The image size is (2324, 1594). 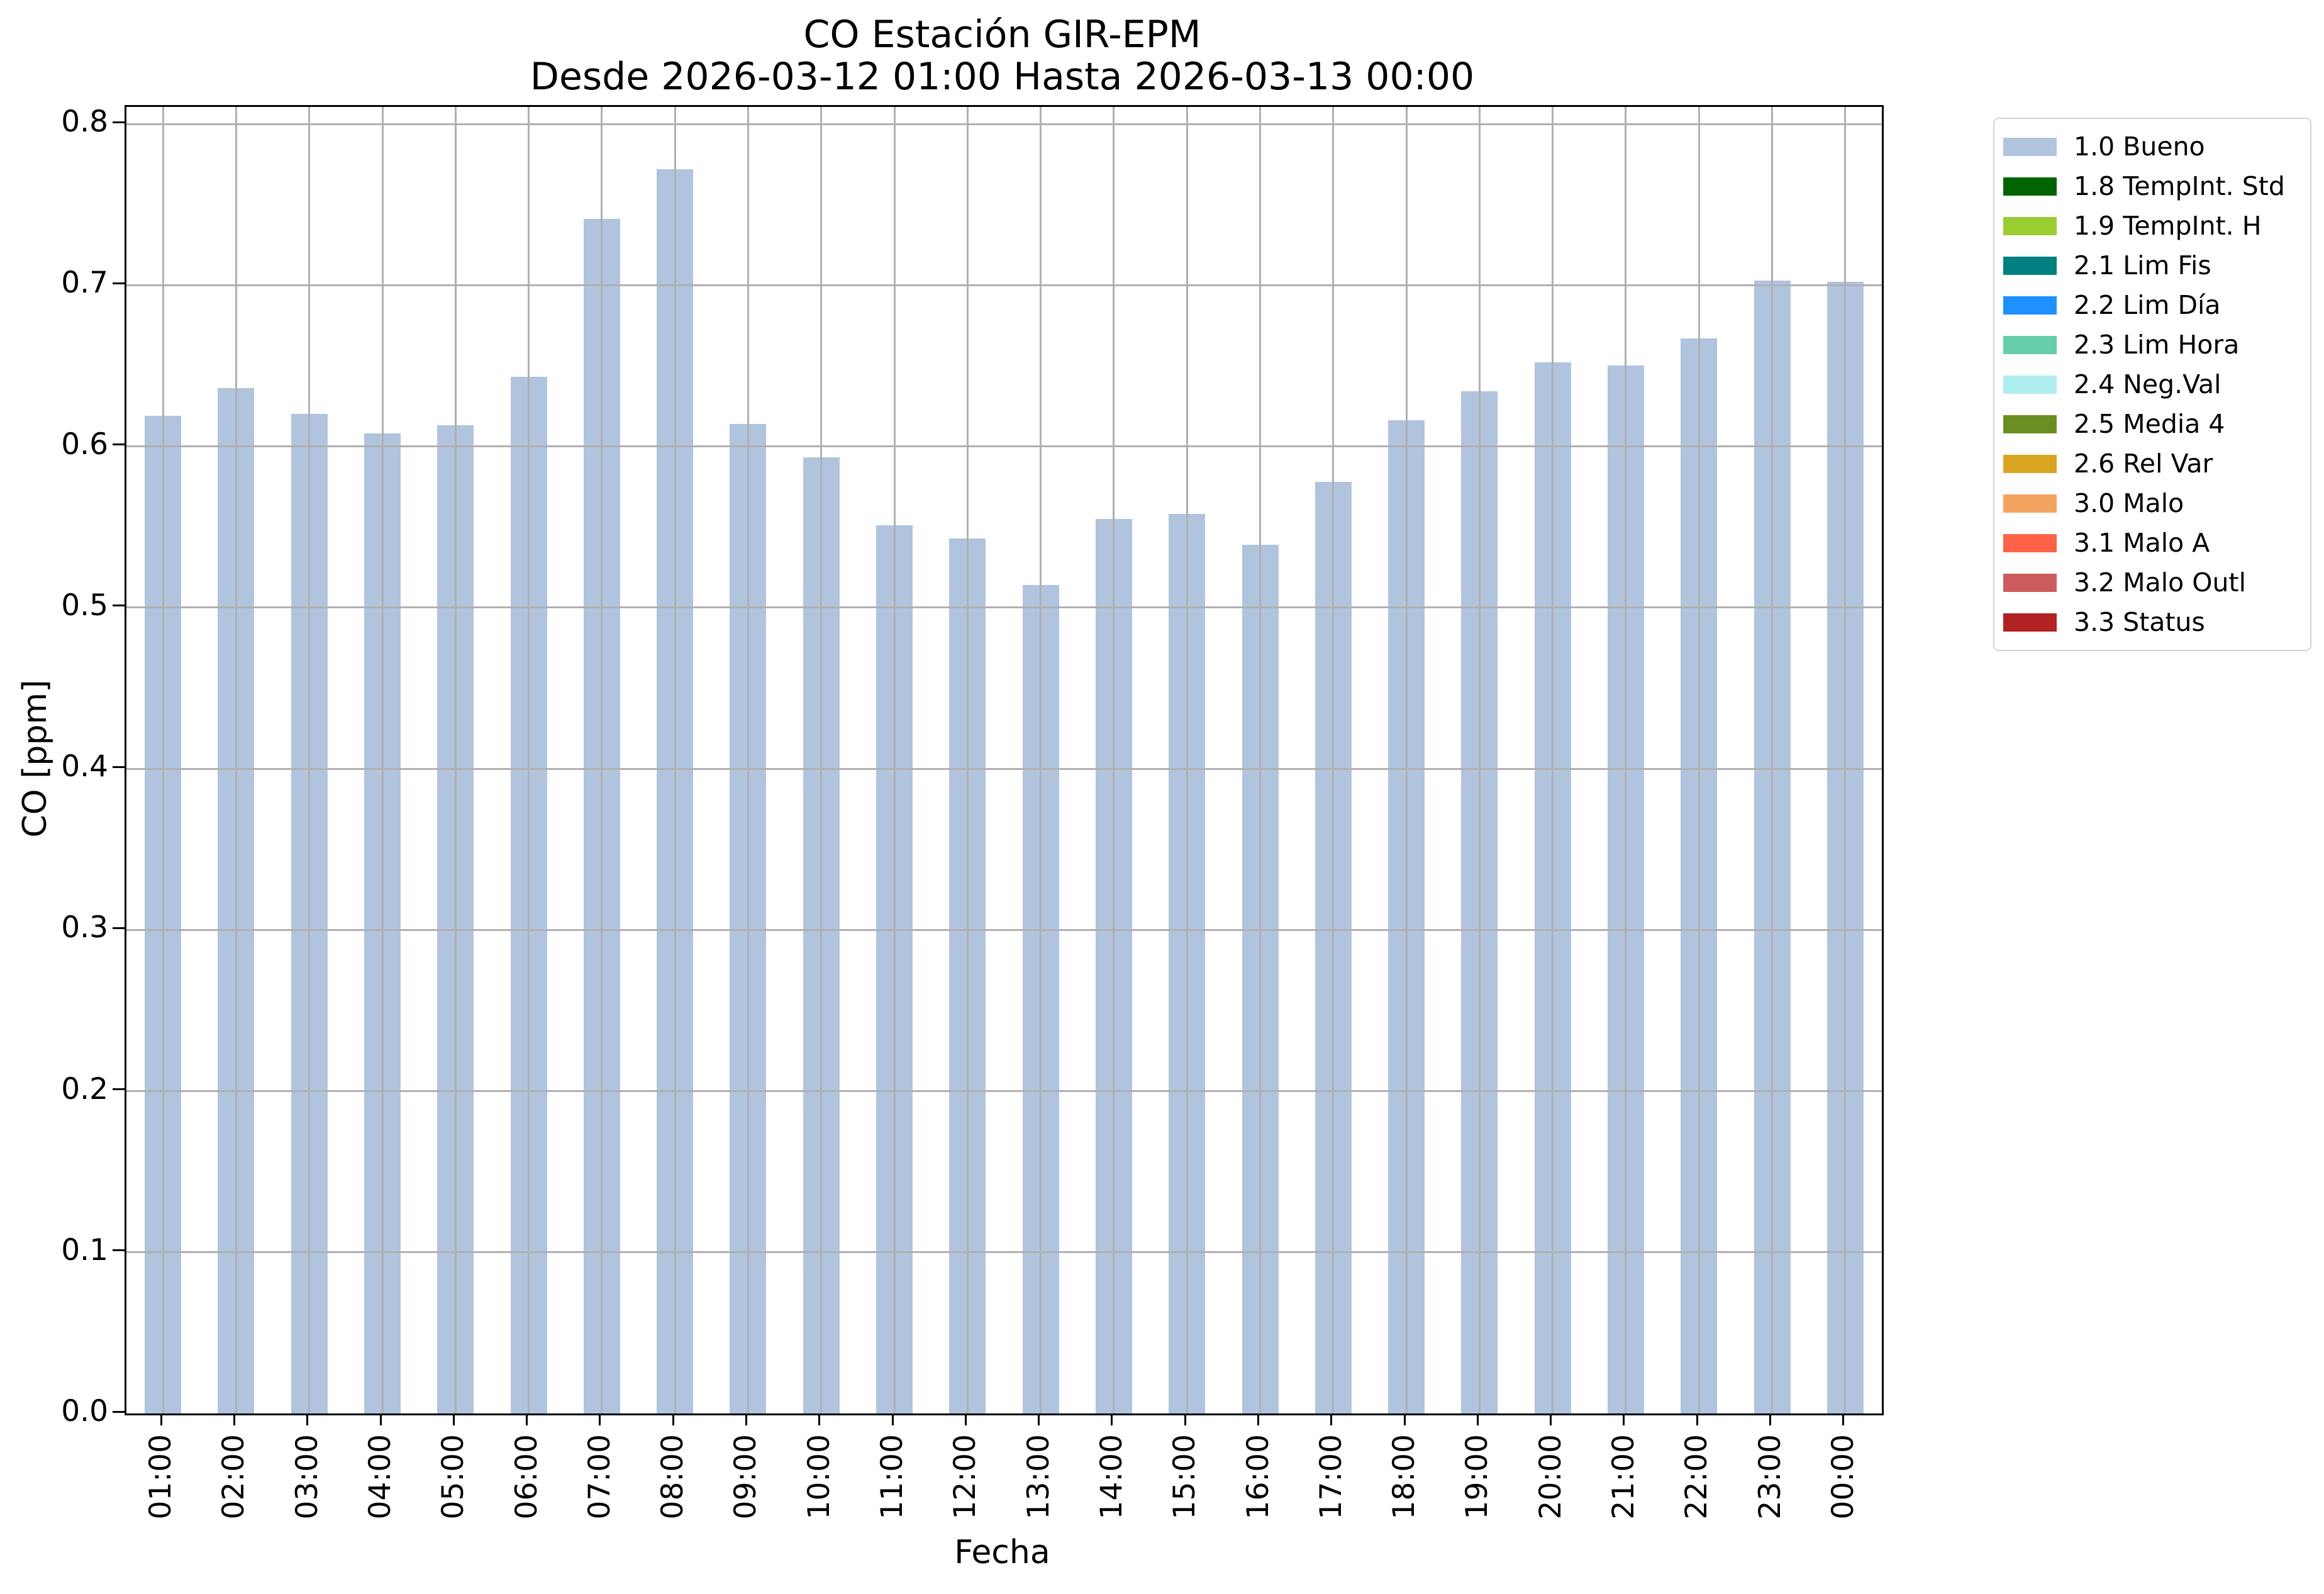 What do you see at coordinates (119, 283) in the screenshot?
I see `y-tick-0.7` at bounding box center [119, 283].